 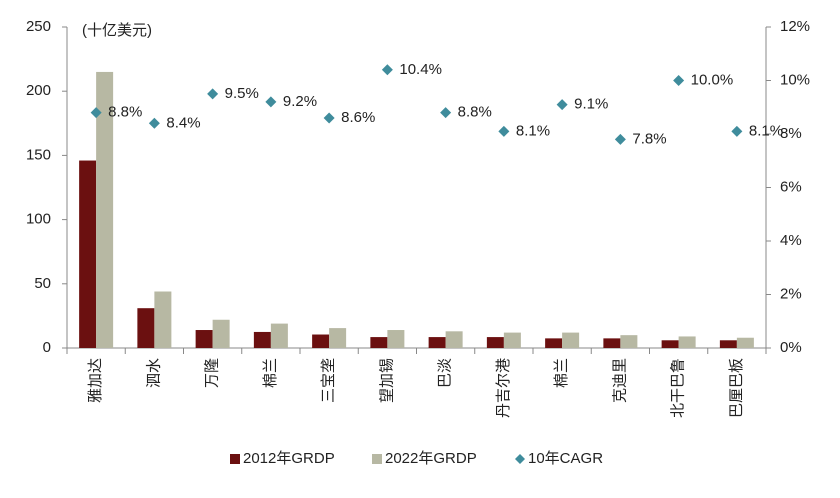 What do you see at coordinates (38, 26) in the screenshot?
I see `y-tick-label: 250` at bounding box center [38, 26].